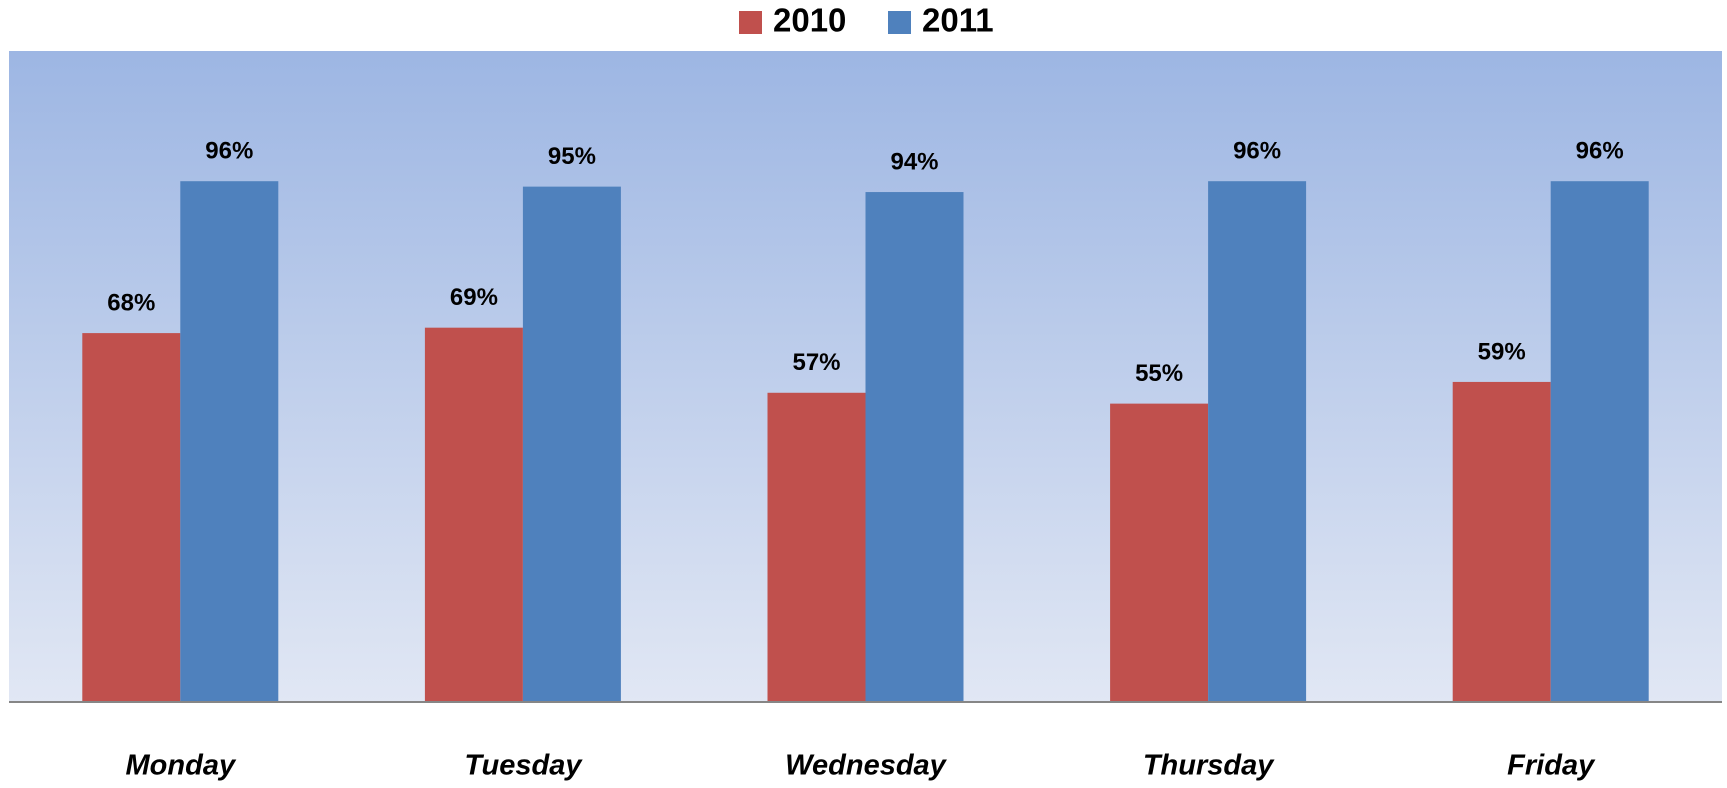 The height and width of the screenshot is (788, 1727). What do you see at coordinates (131, 302) in the screenshot?
I see `data-label: 68%` at bounding box center [131, 302].